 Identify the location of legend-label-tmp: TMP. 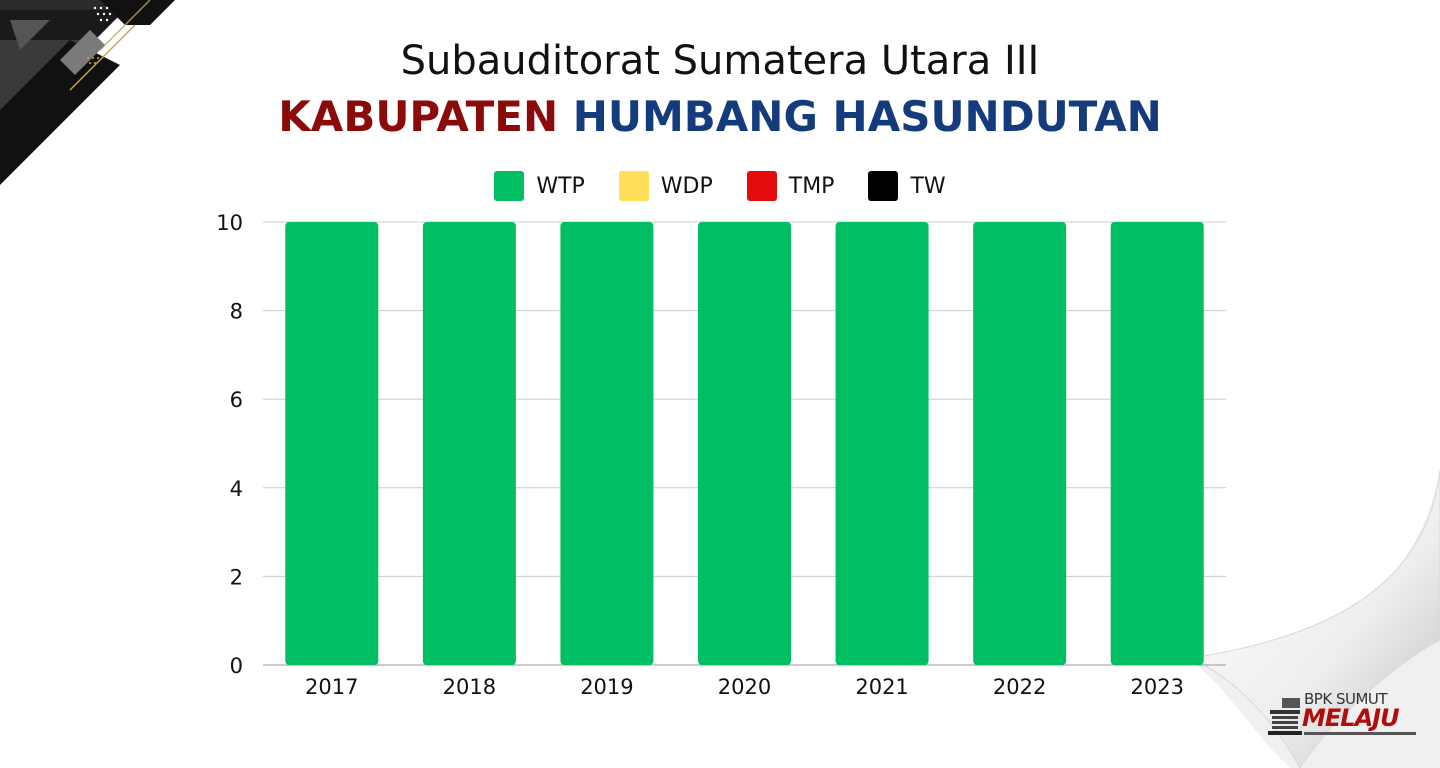
(811, 186).